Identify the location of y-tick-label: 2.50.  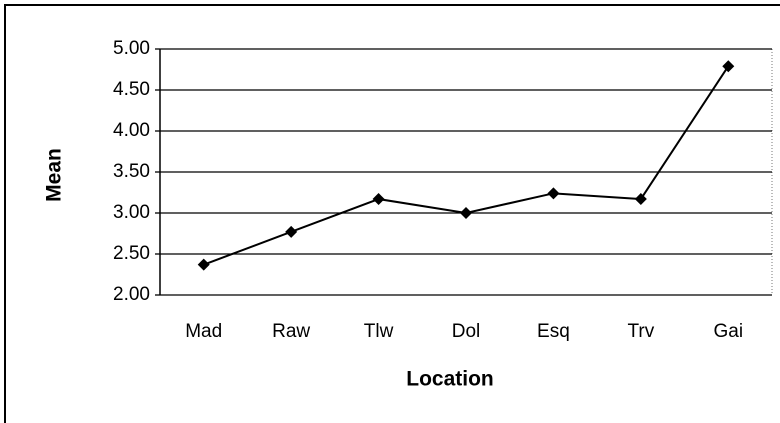
(131, 253).